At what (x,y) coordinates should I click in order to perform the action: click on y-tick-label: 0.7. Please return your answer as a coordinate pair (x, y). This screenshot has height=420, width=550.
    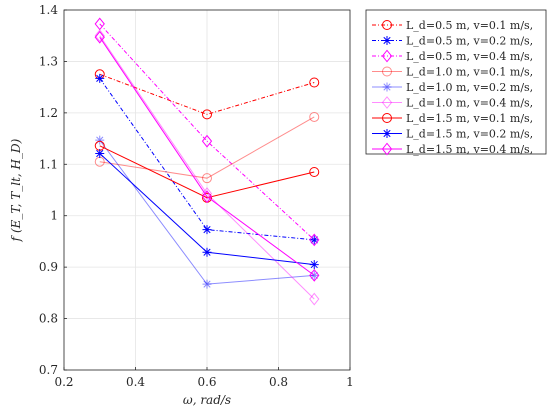
    Looking at the image, I should click on (48, 370).